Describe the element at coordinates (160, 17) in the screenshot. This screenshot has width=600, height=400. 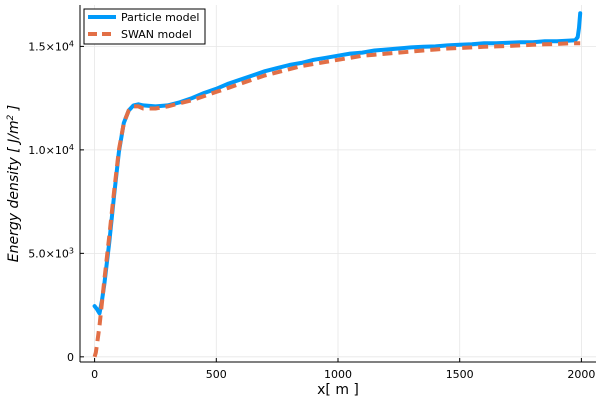
I see `legend-label-particle-model: Particle model` at that location.